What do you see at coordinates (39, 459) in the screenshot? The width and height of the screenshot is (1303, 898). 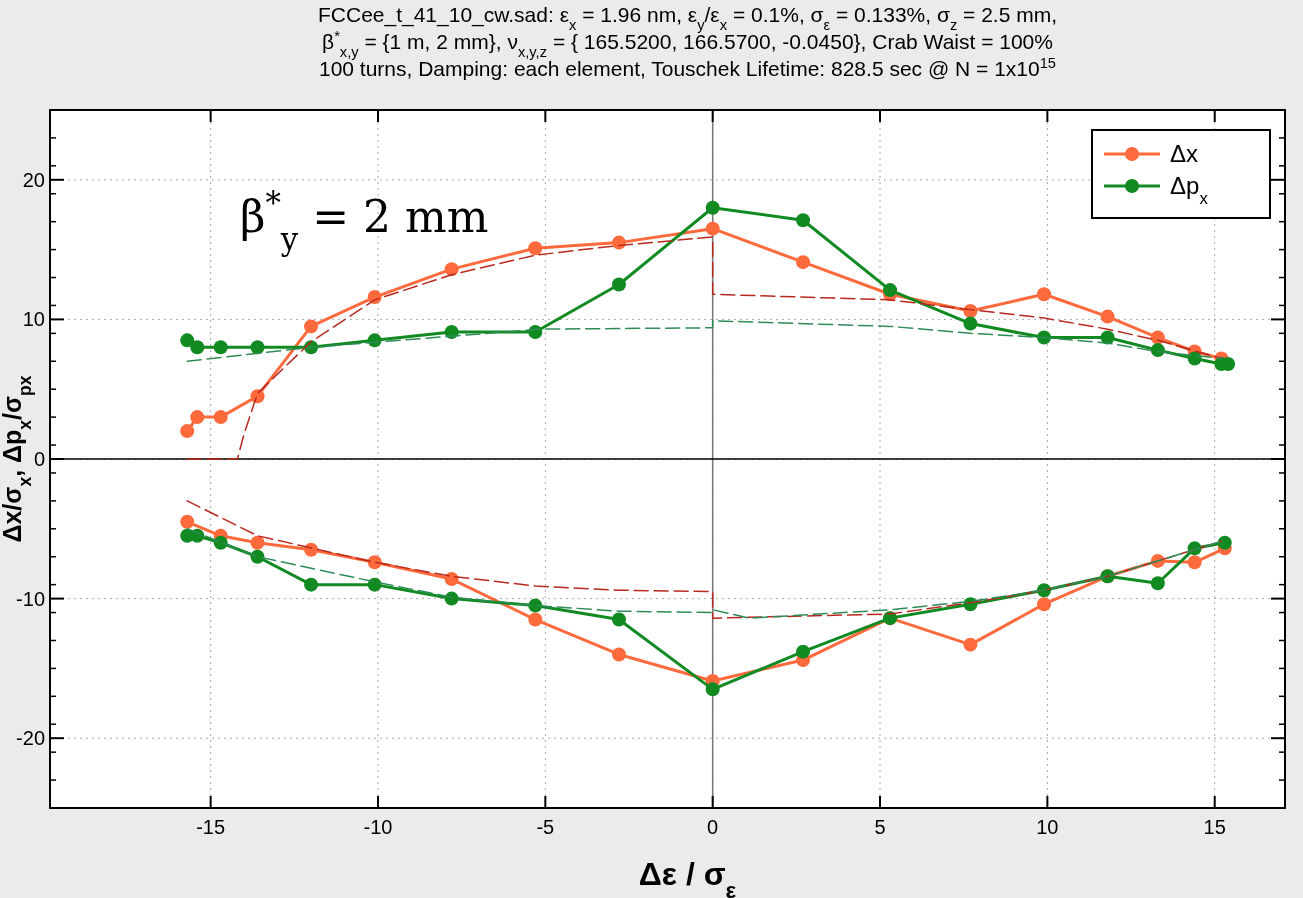 I see `y-tick-label: 0` at bounding box center [39, 459].